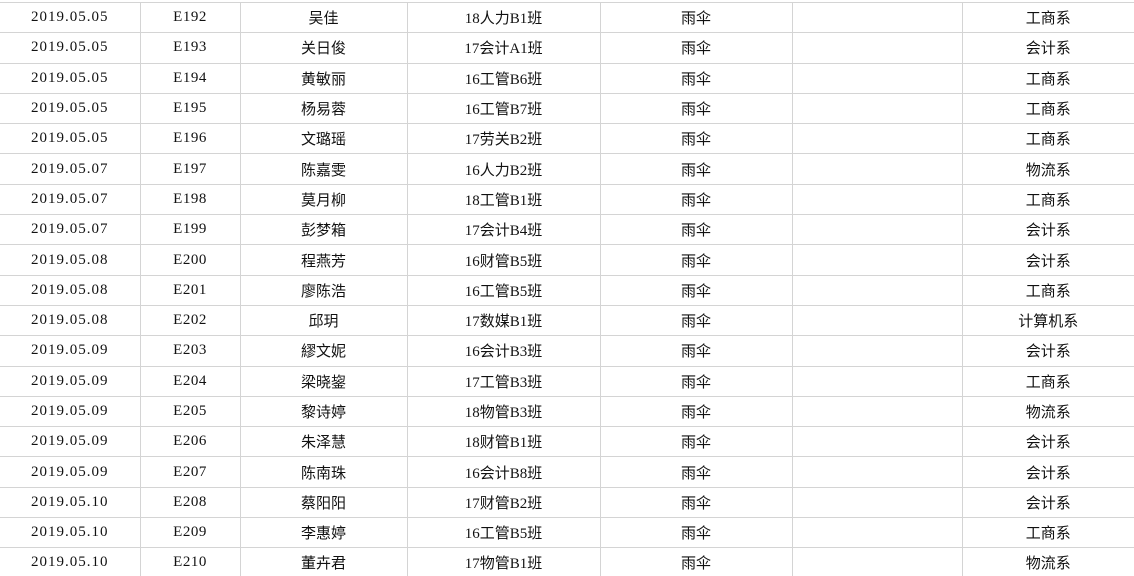  Describe the element at coordinates (324, 48) in the screenshot. I see `cell-name: 关日俊` at that location.